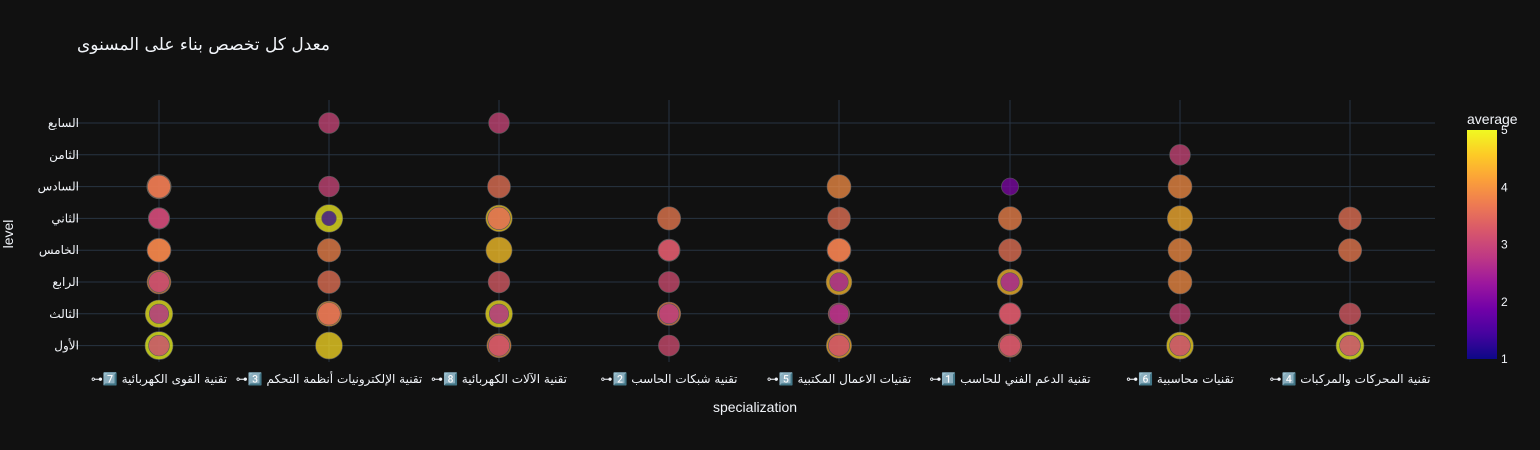 This screenshot has width=1540, height=450. What do you see at coordinates (1482, 244) in the screenshot?
I see `colorbar-gradient` at bounding box center [1482, 244].